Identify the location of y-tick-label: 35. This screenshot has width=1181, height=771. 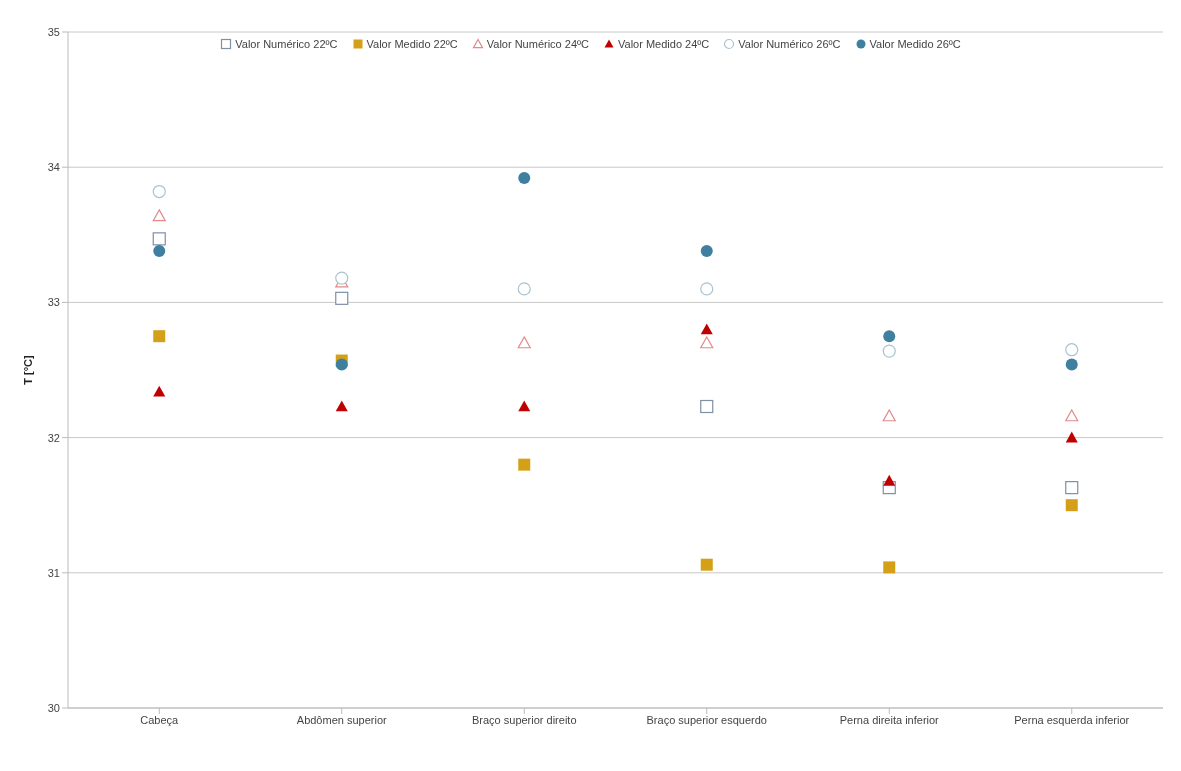
(53, 31).